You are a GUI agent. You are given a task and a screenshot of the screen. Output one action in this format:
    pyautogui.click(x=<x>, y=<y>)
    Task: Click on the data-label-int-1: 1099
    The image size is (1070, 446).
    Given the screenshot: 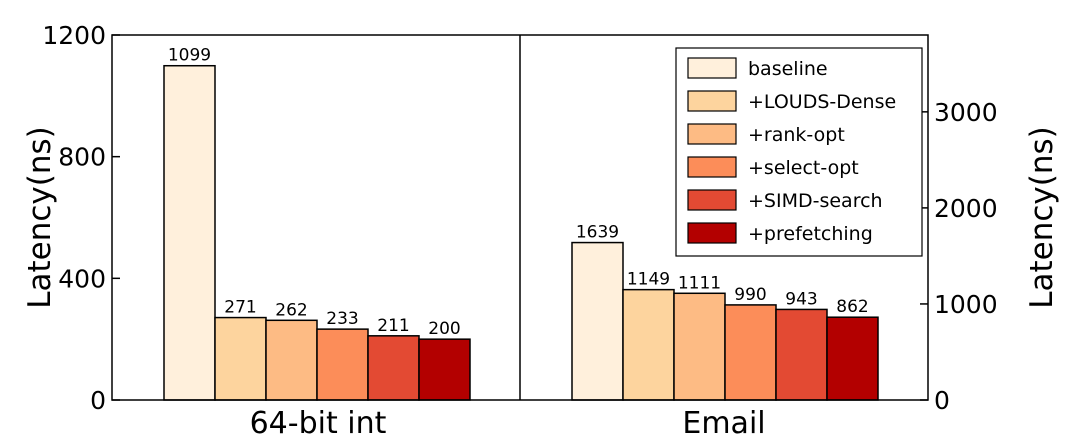 What is the action you would take?
    pyautogui.click(x=189, y=56)
    